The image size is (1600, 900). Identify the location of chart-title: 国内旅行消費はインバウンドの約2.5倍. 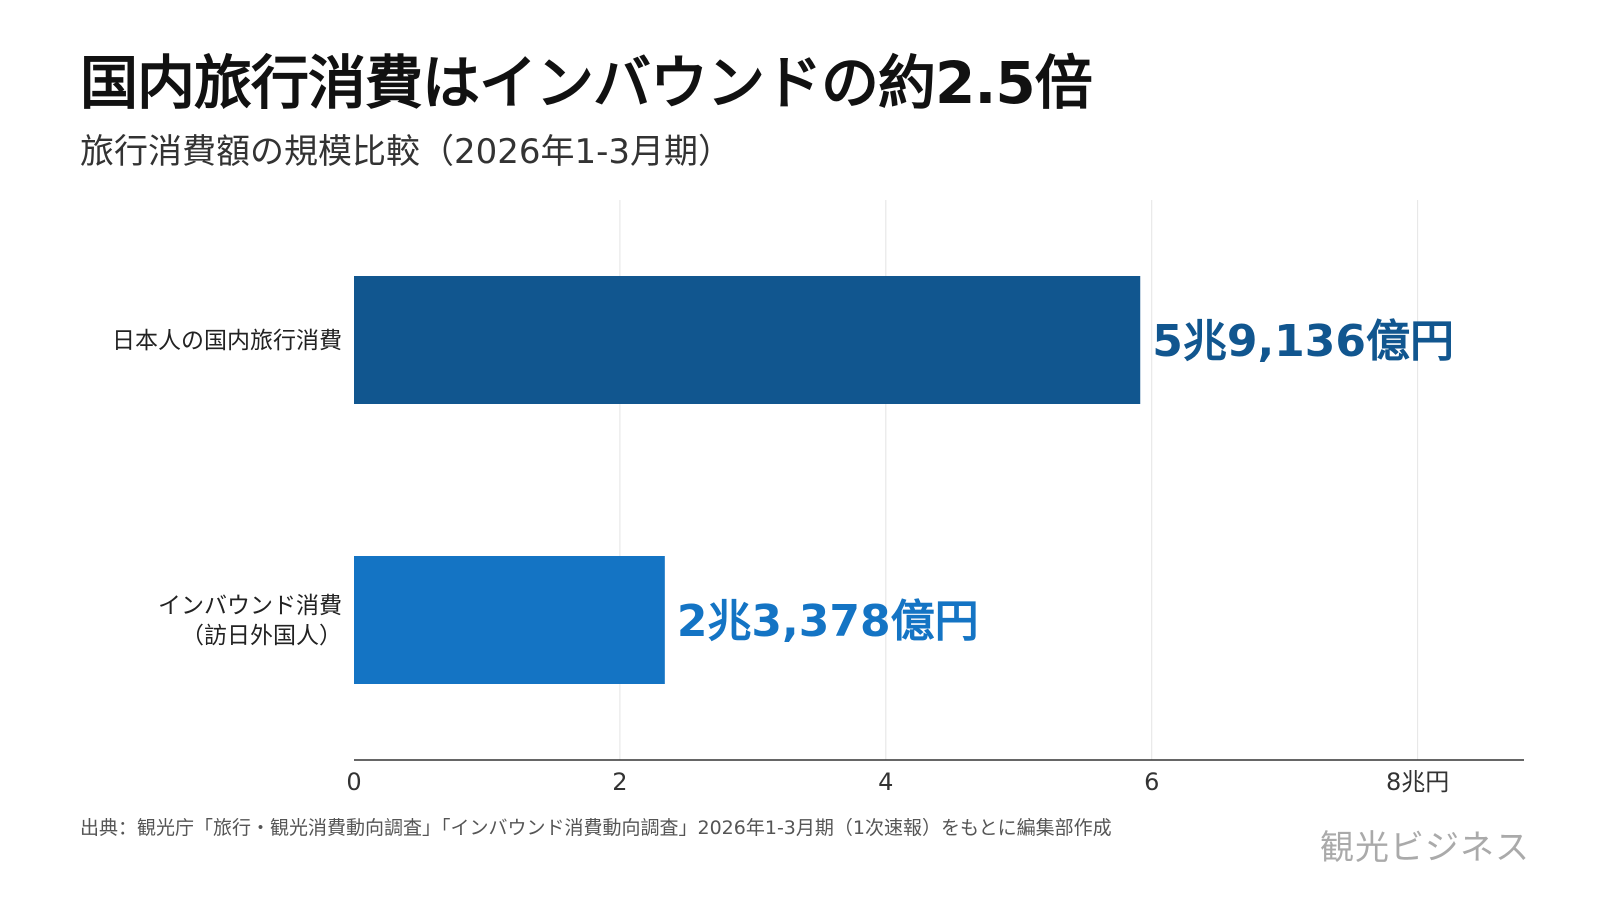
(586, 83).